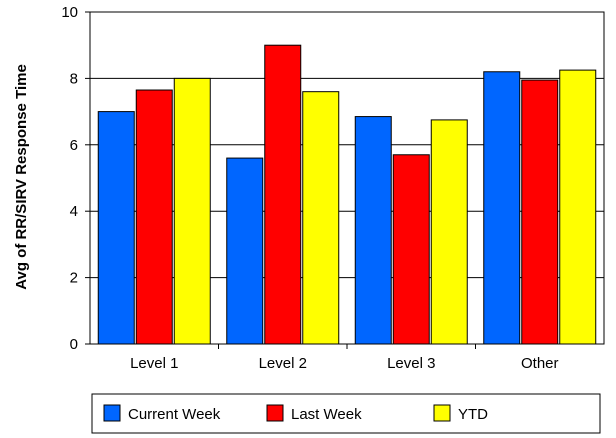 The width and height of the screenshot is (616, 438). I want to click on x-category-label: Level 3, so click(411, 363).